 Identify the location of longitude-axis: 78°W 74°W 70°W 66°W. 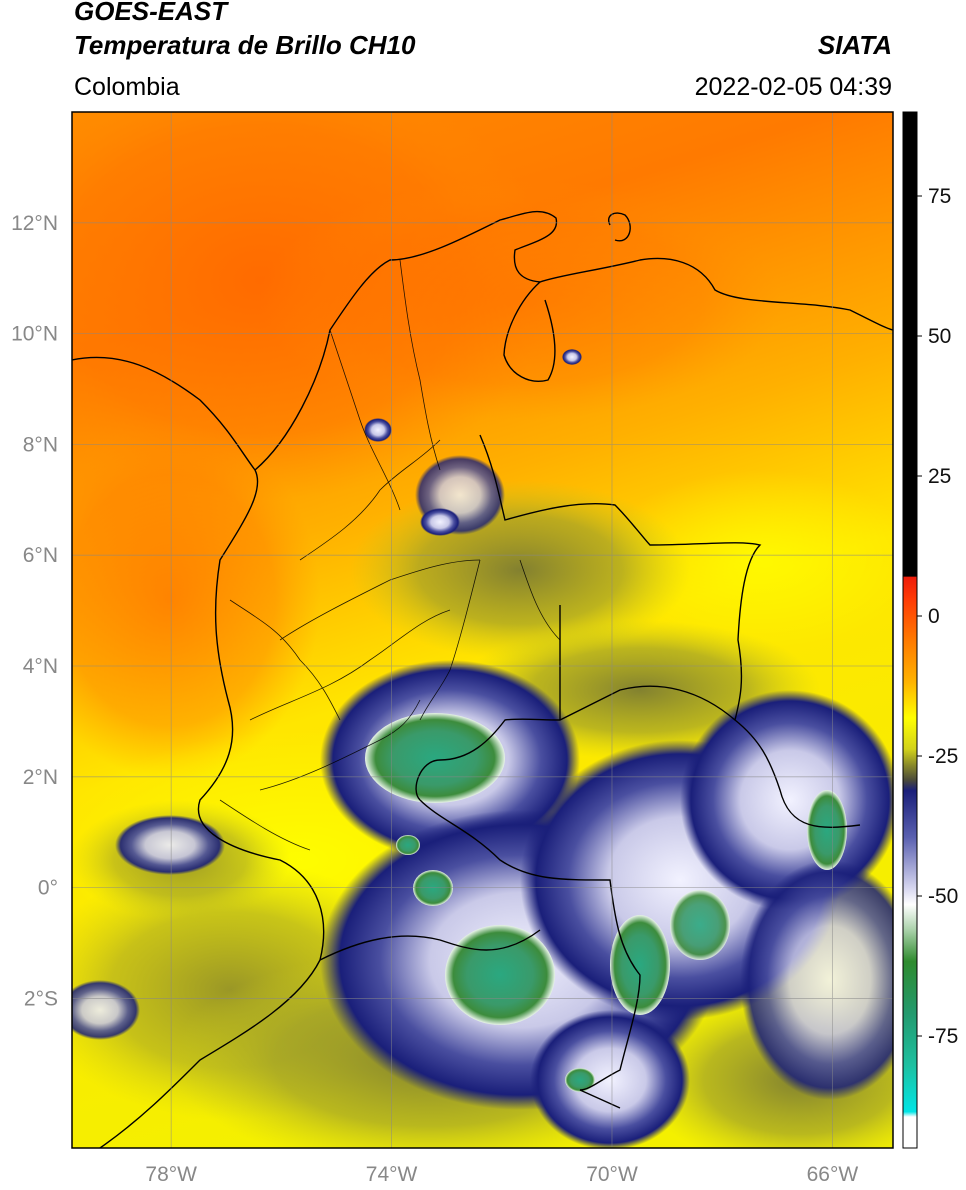
(501, 1174).